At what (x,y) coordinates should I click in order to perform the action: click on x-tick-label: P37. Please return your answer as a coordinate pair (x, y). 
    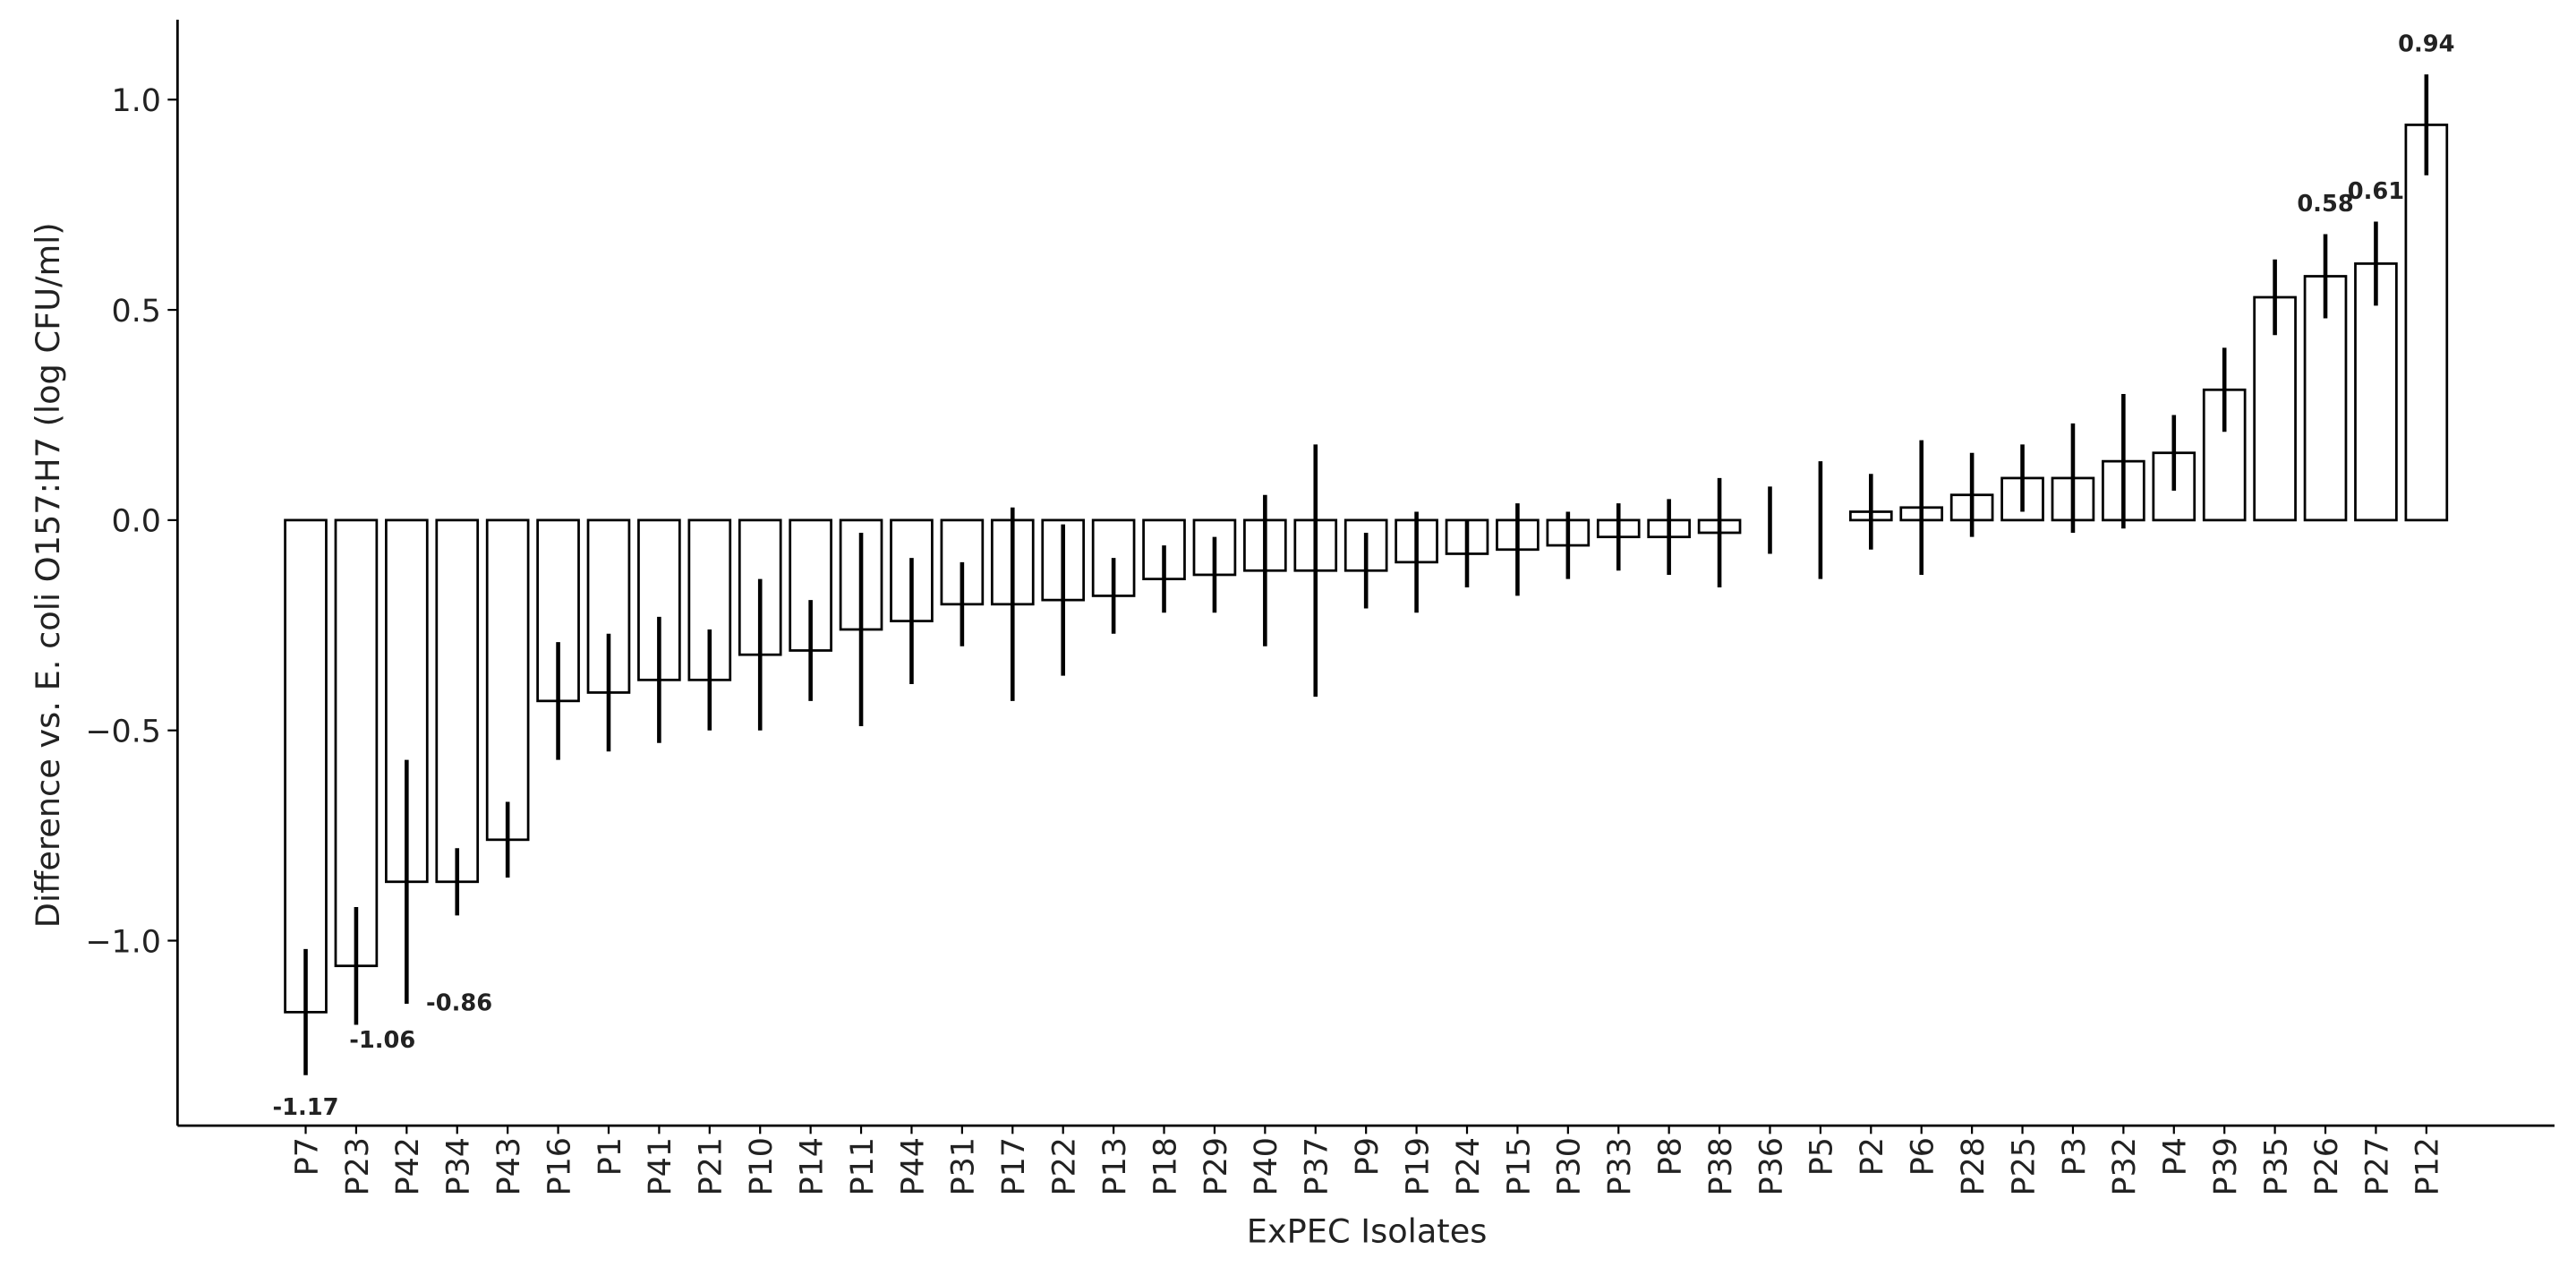
    Looking at the image, I should click on (1317, 1166).